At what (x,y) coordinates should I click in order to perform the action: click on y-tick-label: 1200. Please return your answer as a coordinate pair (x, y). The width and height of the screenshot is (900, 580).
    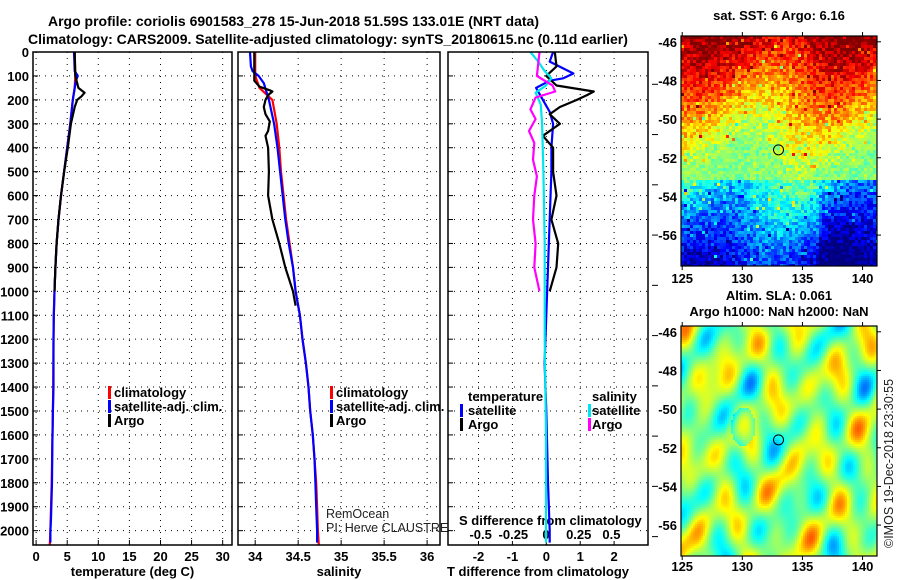
    Looking at the image, I should click on (14, 339).